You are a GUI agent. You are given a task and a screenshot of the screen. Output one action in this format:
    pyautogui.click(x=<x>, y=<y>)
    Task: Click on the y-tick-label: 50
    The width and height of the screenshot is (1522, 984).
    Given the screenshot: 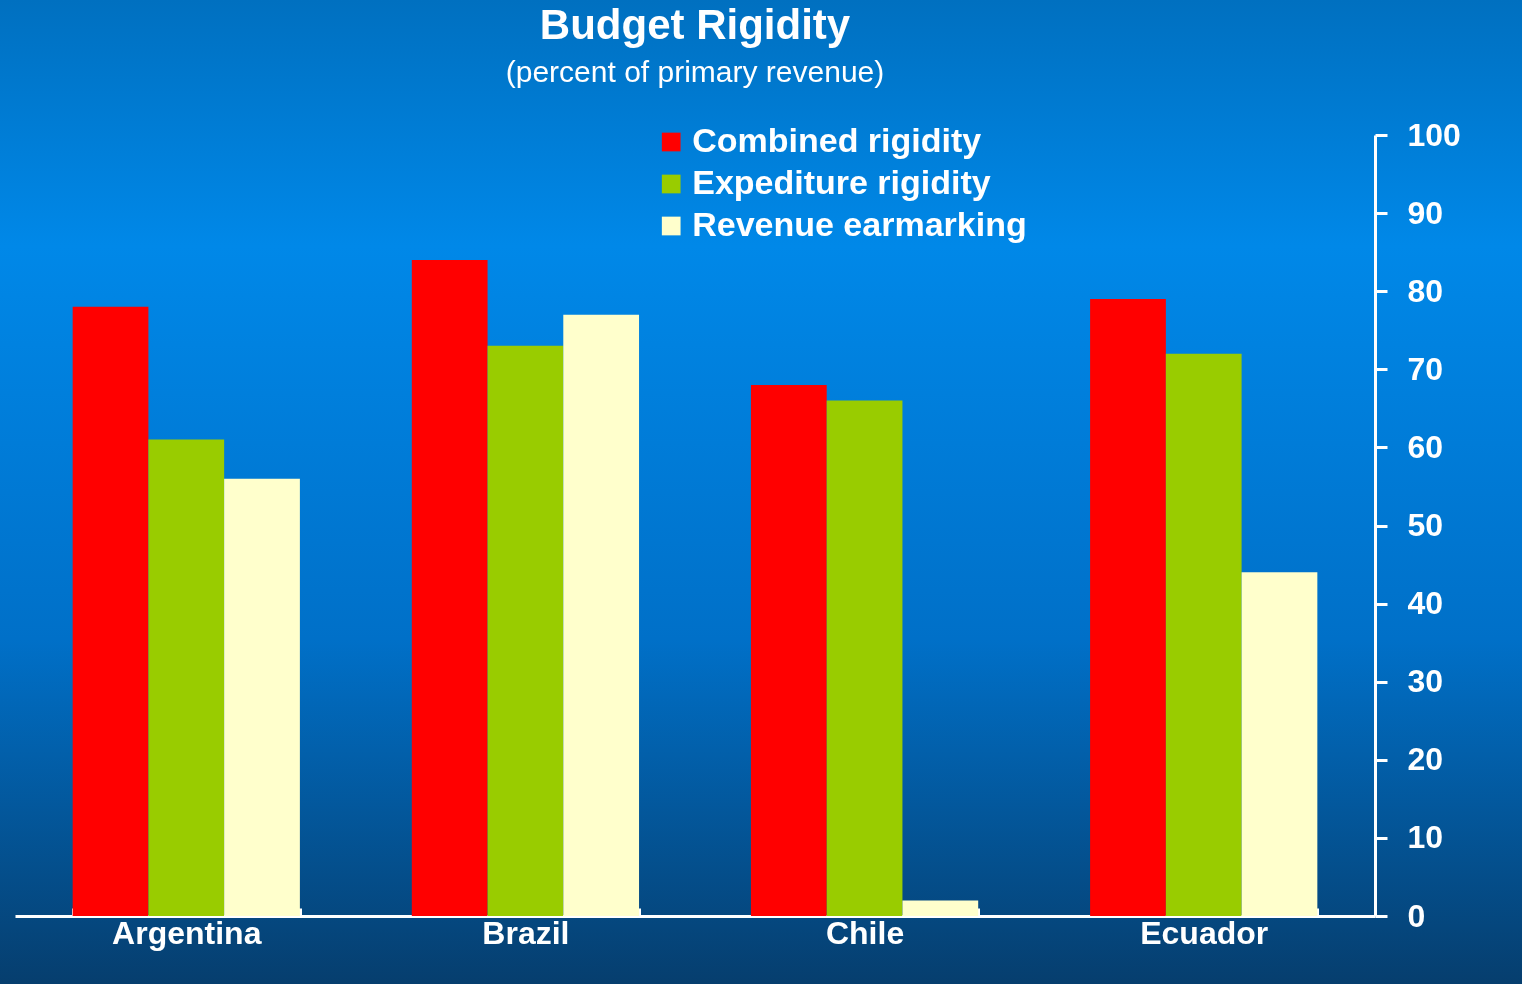 What is the action you would take?
    pyautogui.click(x=1425, y=525)
    